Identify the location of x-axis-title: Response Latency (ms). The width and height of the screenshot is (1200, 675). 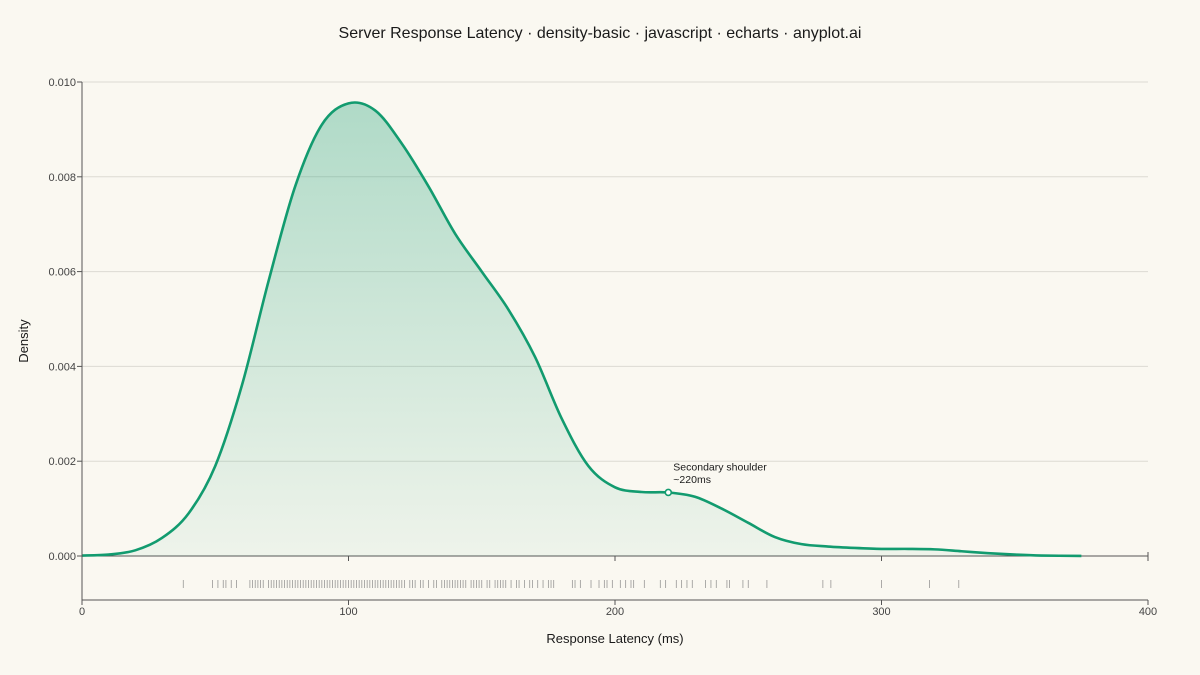
(614, 638).